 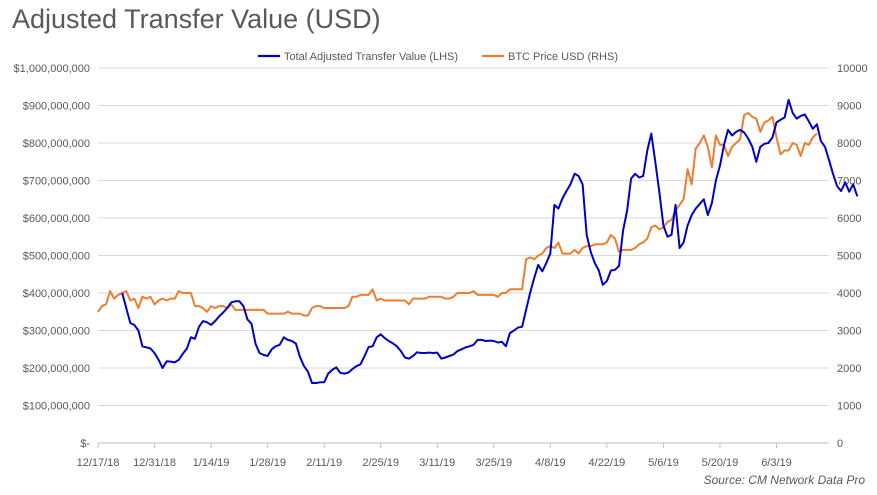 I want to click on legend-item-adjusted-transfer-value: Total Adjusted Transfer Value (LHS), so click(x=358, y=57).